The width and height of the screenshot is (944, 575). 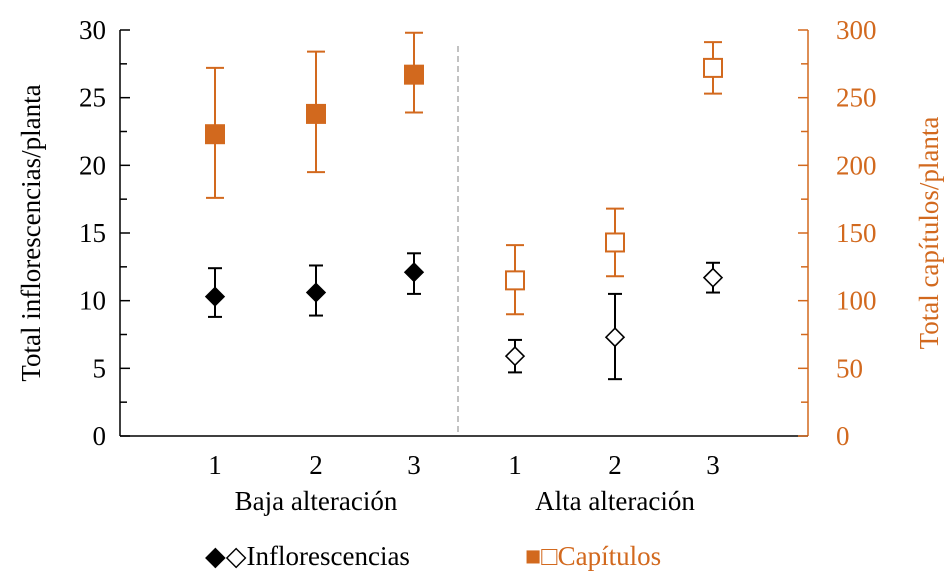 I want to click on left-tick-label: 5, so click(x=100, y=368).